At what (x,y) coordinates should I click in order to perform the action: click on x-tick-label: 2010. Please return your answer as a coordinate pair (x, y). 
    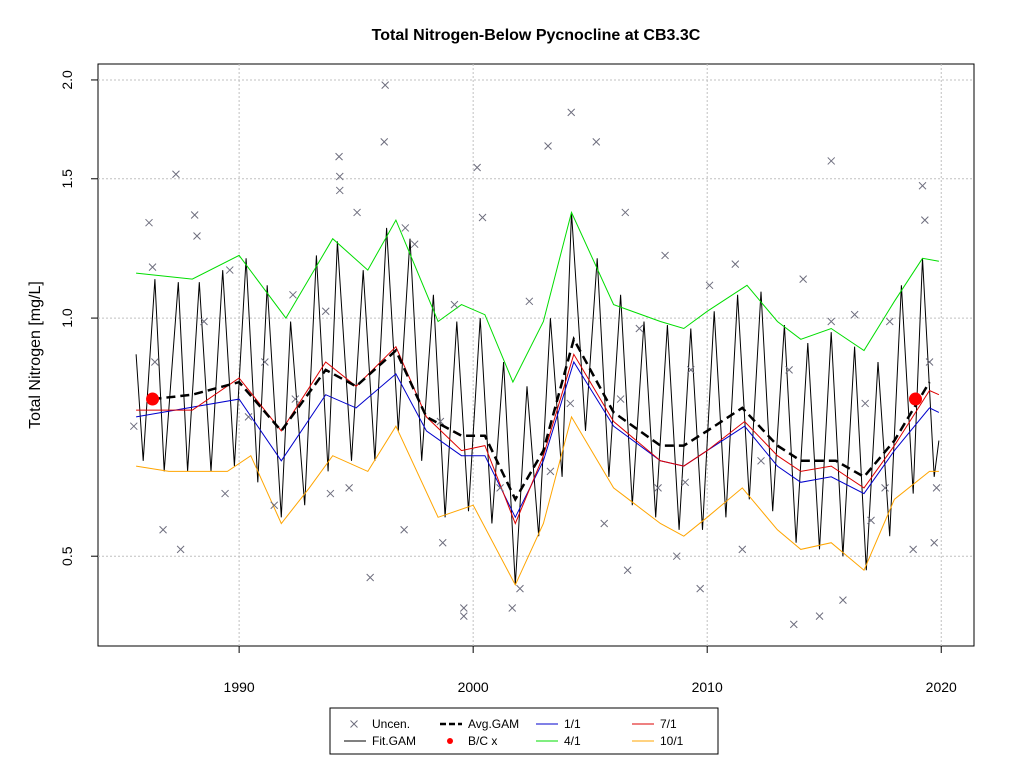
    Looking at the image, I should click on (707, 687).